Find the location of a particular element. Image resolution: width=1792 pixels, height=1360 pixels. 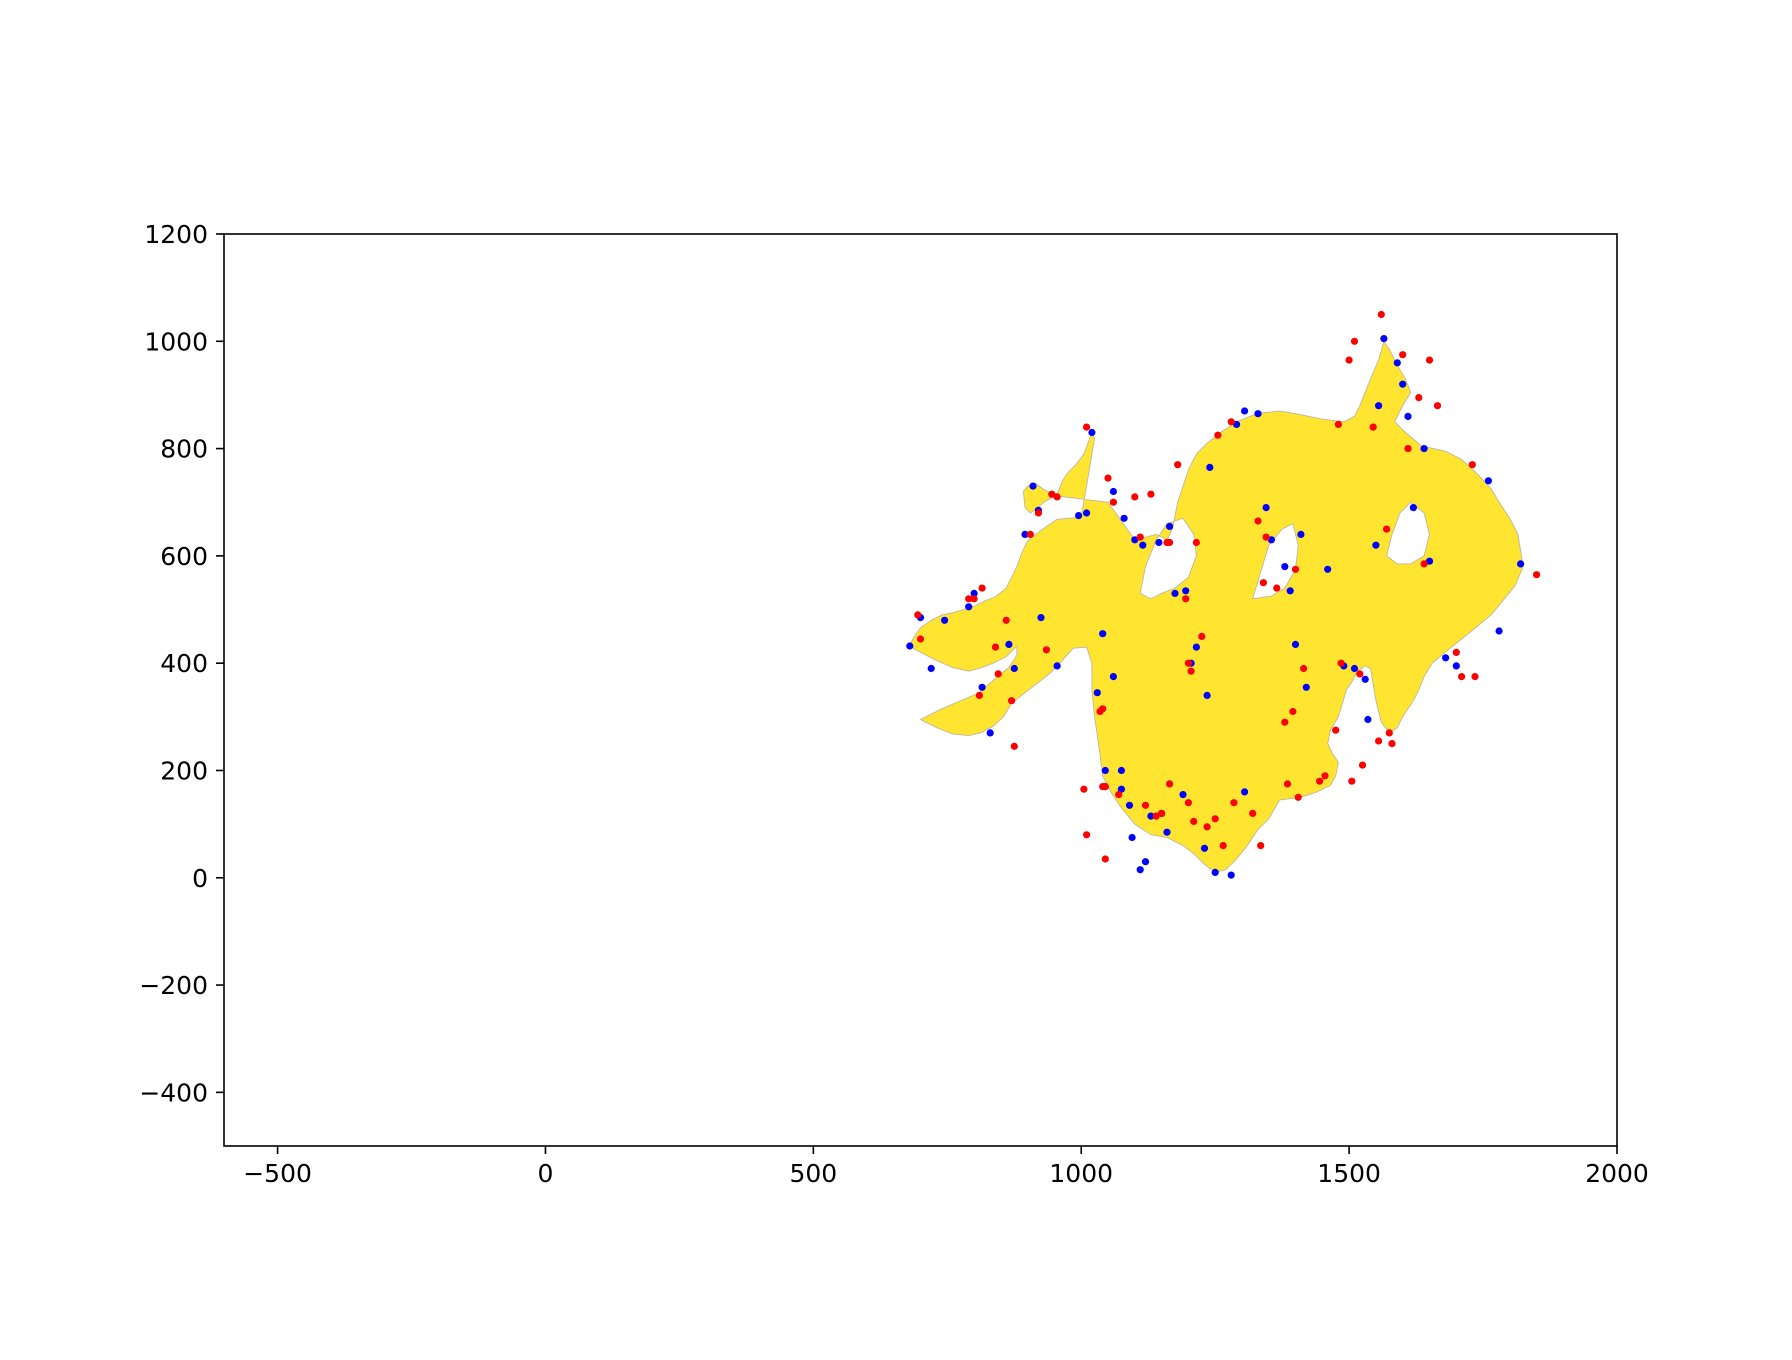

x-tick-label: 1500 is located at coordinates (1349, 1173).